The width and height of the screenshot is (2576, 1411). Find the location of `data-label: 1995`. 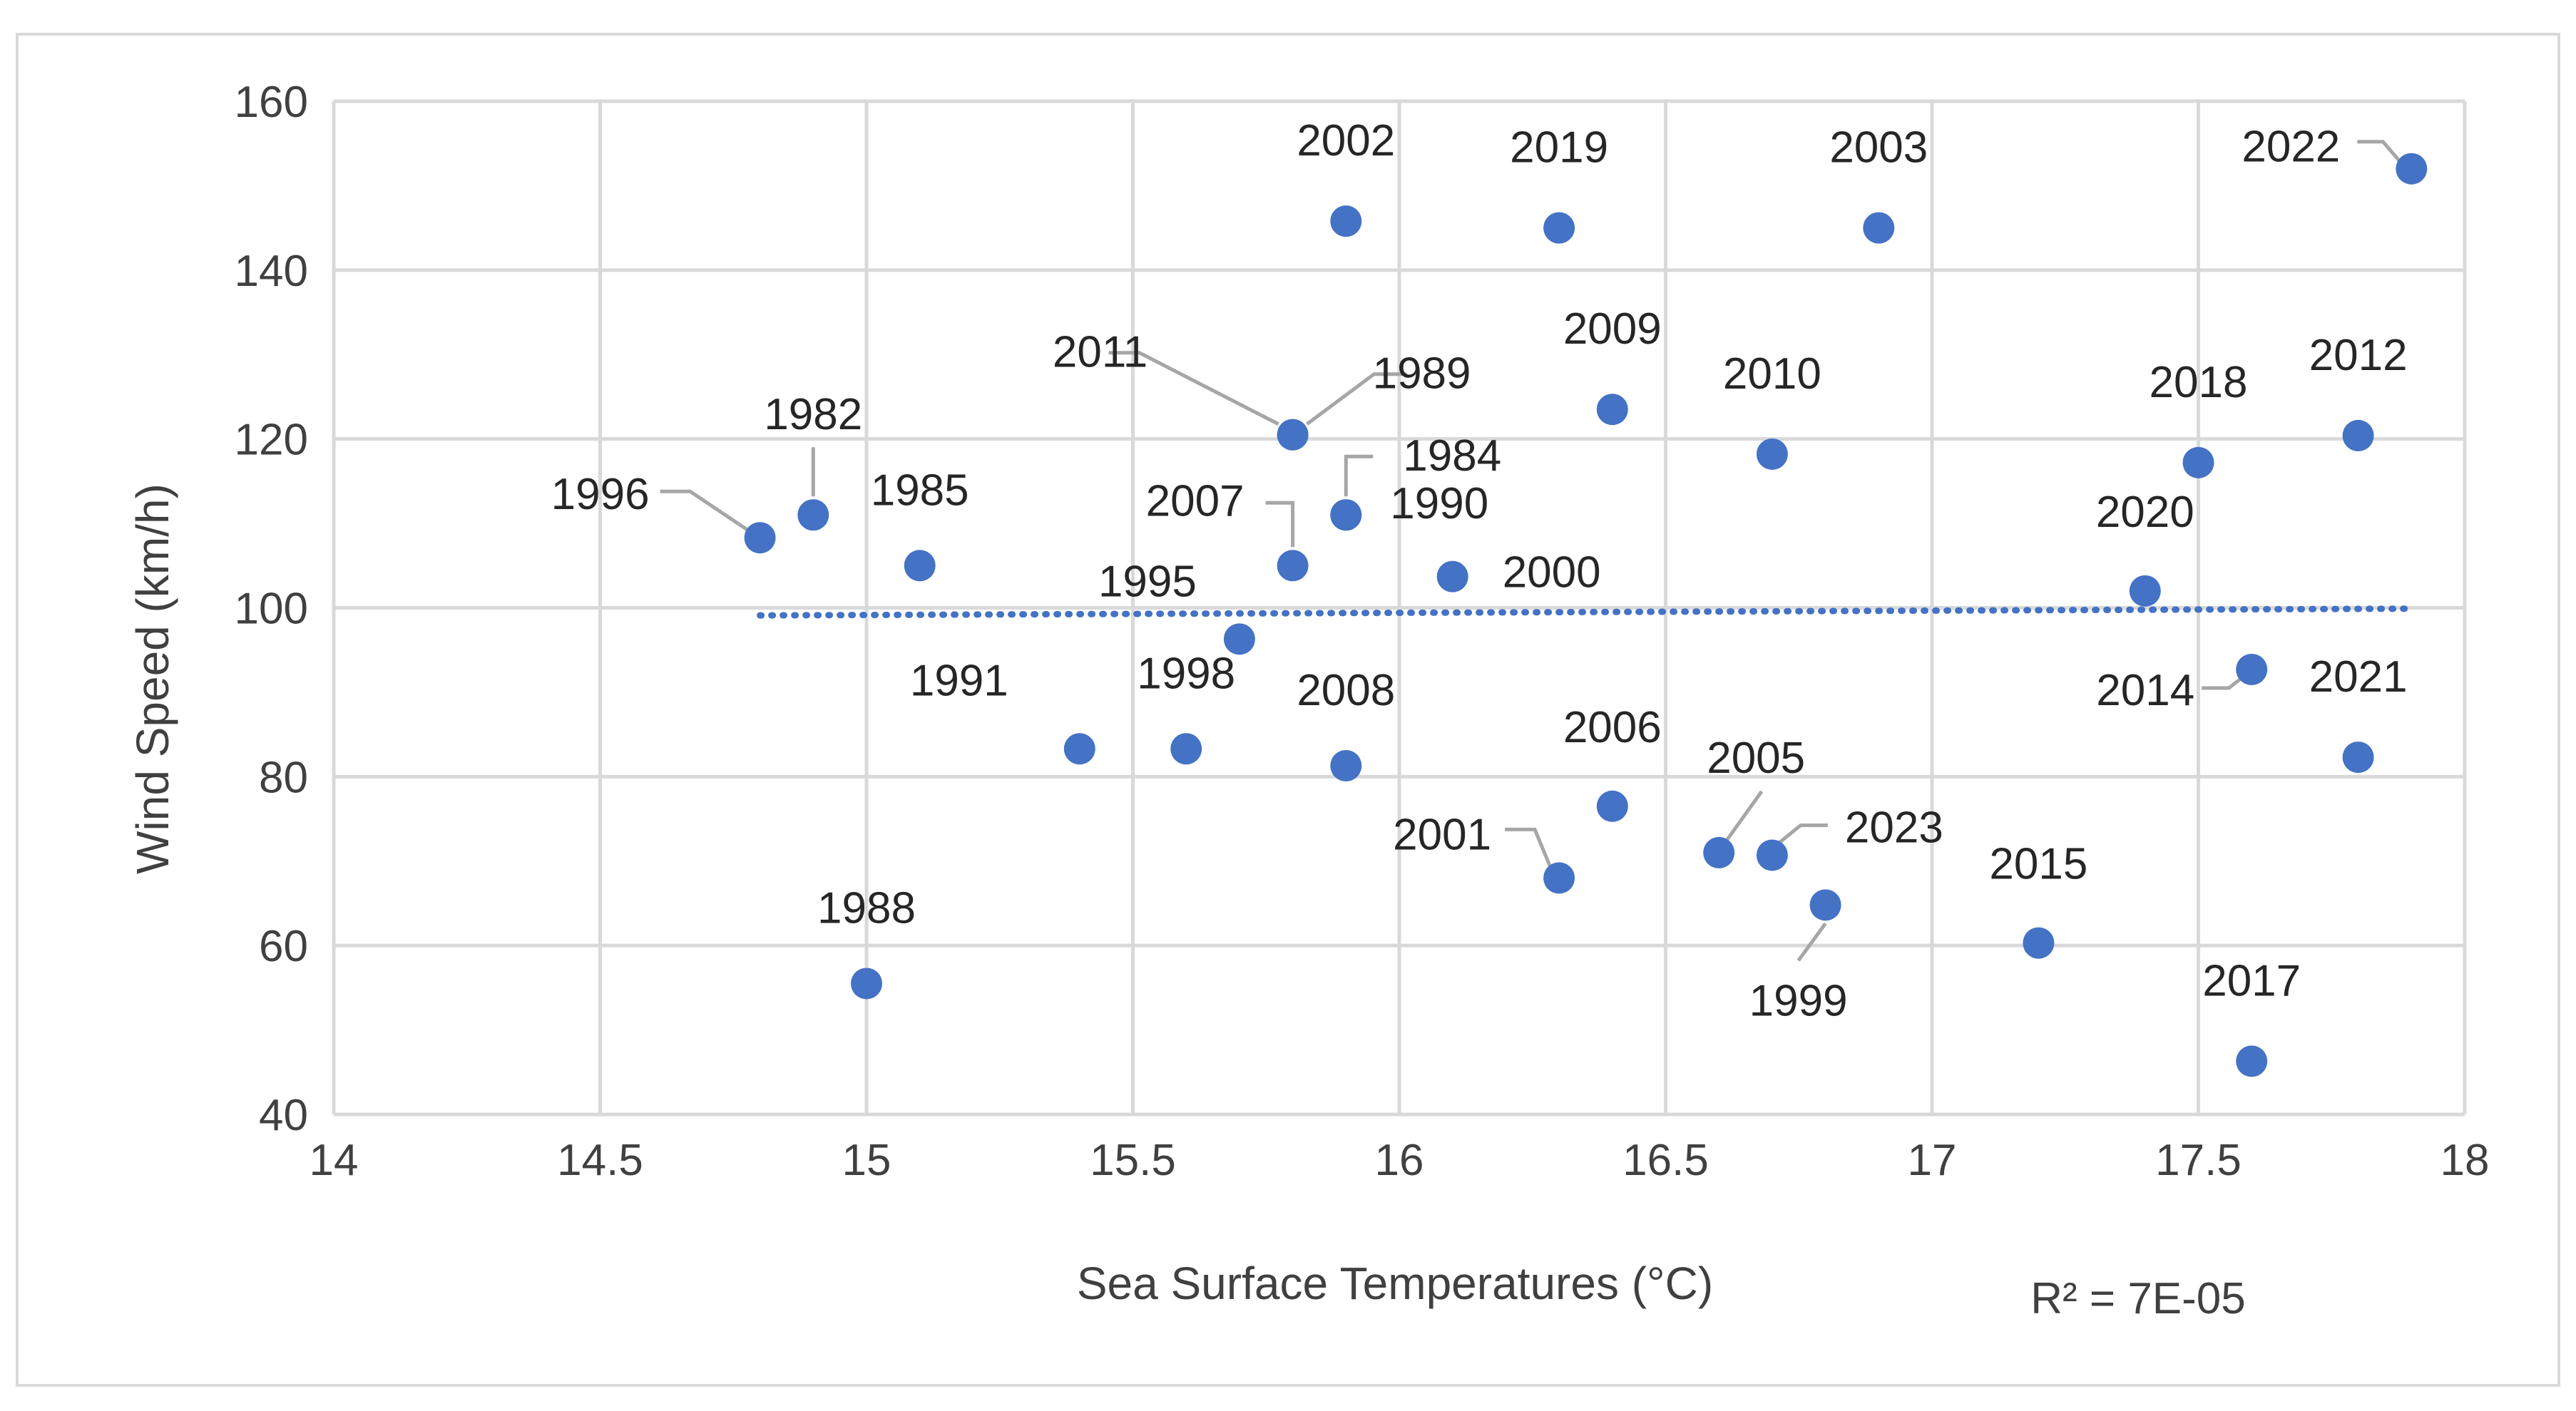

data-label: 1995 is located at coordinates (1147, 581).